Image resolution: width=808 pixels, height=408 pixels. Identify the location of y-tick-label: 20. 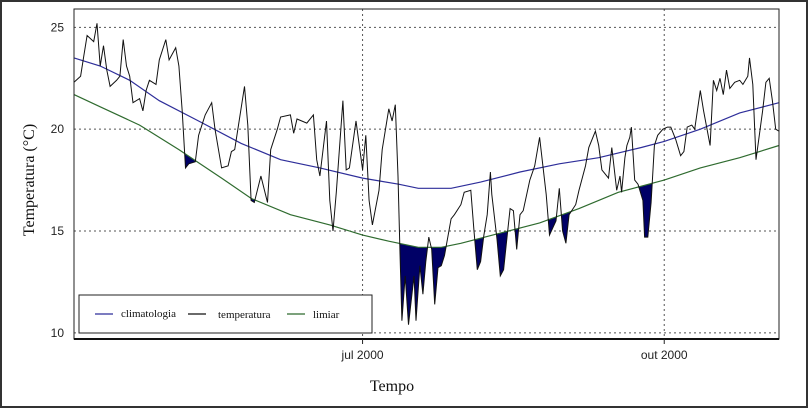
(58, 129).